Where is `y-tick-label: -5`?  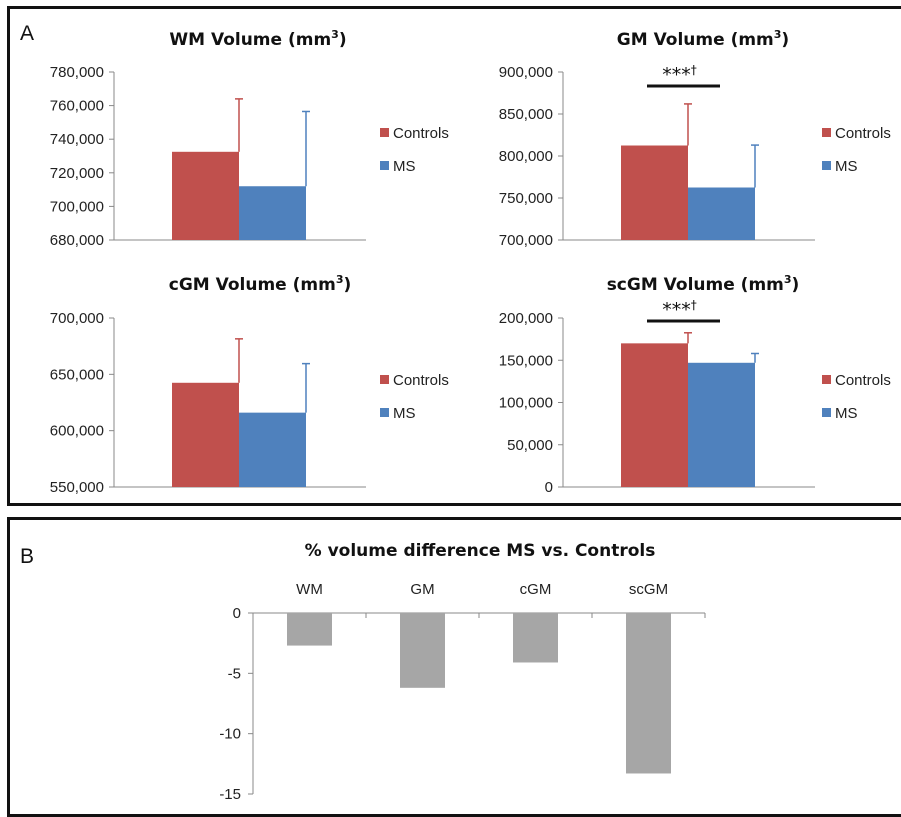 y-tick-label: -5 is located at coordinates (234, 673).